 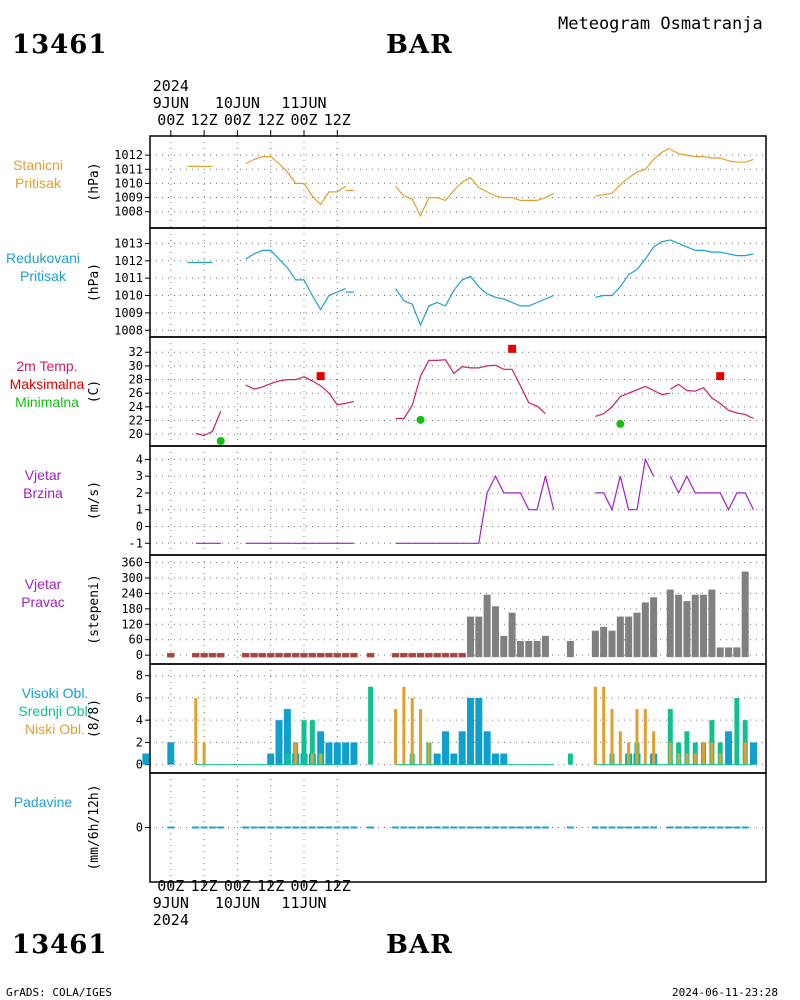 What do you see at coordinates (136, 352) in the screenshot?
I see `ytick-label-3-6: 32` at bounding box center [136, 352].